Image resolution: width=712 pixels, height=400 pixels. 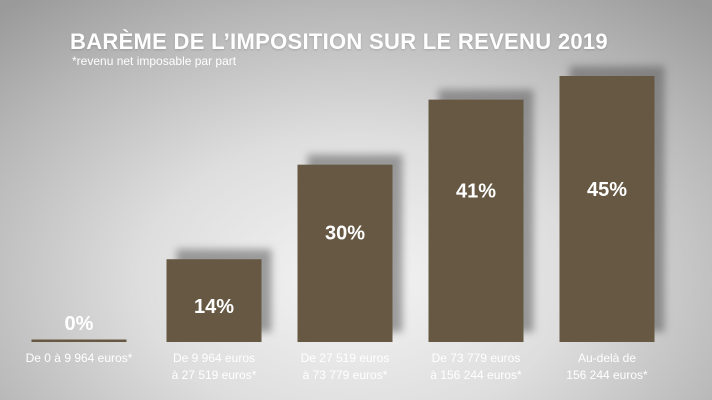 What do you see at coordinates (476, 358) in the screenshot?
I see `category-label: De 73 779 euros` at bounding box center [476, 358].